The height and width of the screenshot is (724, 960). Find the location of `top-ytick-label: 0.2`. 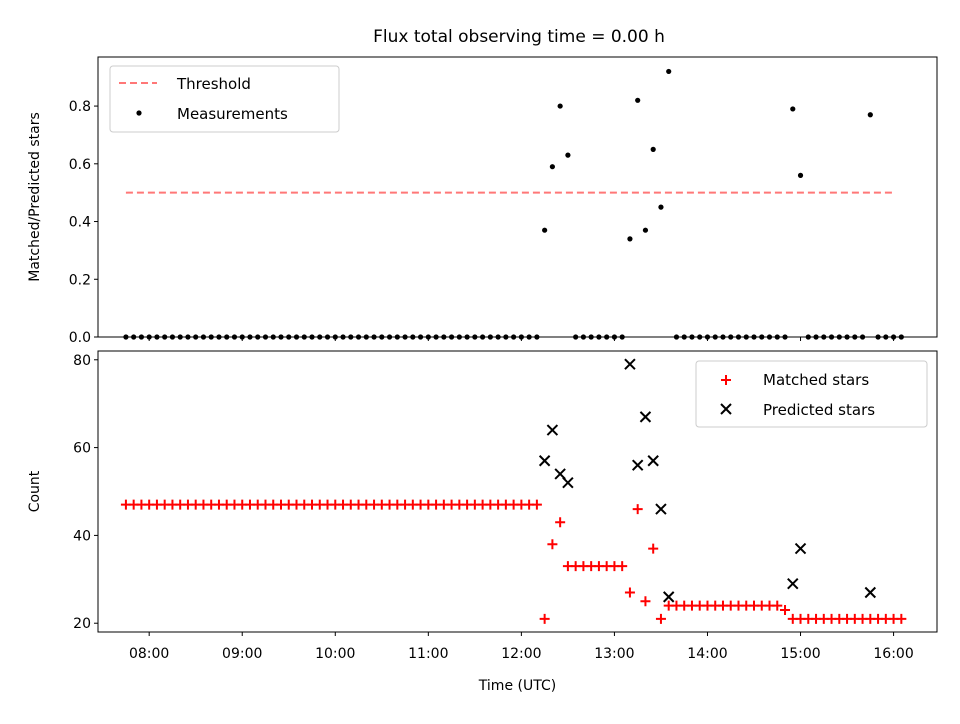

top-ytick-label: 0.2 is located at coordinates (80, 280).